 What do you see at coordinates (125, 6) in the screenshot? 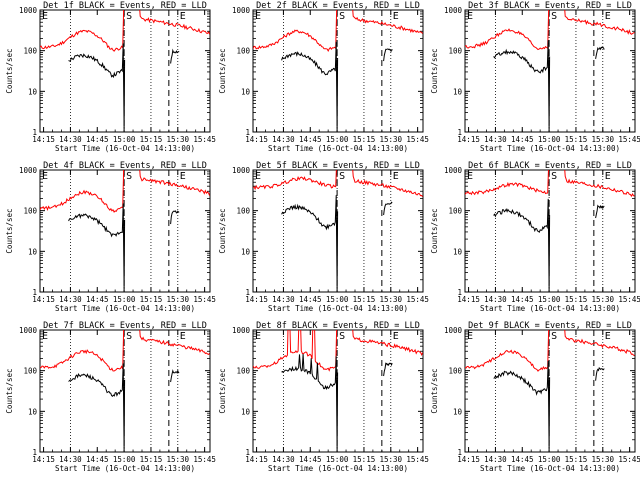
I see `chart-title: Det 1f BLACK = Events, RED = LLD` at bounding box center [125, 6].